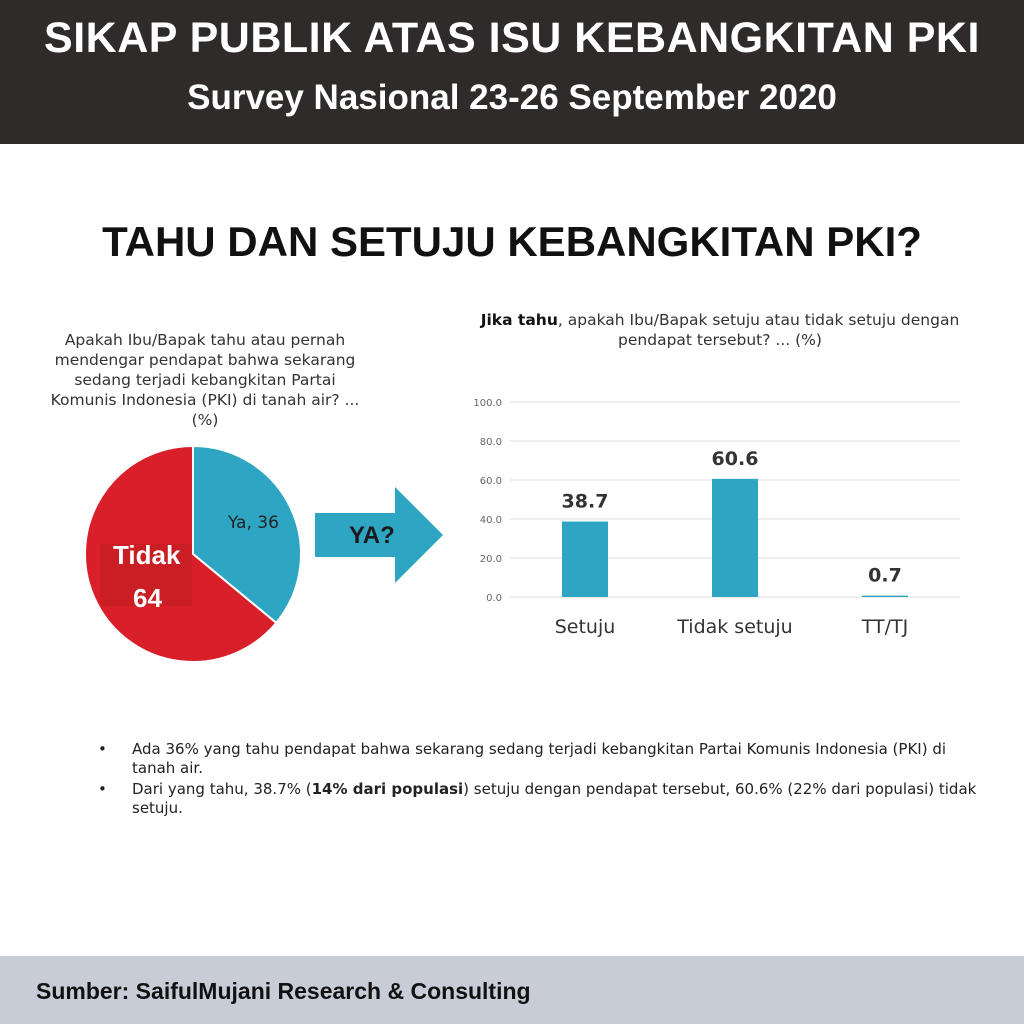  I want to click on summary-text-2-pre: Dari yang tahu, 38.7% (, so click(222, 789).